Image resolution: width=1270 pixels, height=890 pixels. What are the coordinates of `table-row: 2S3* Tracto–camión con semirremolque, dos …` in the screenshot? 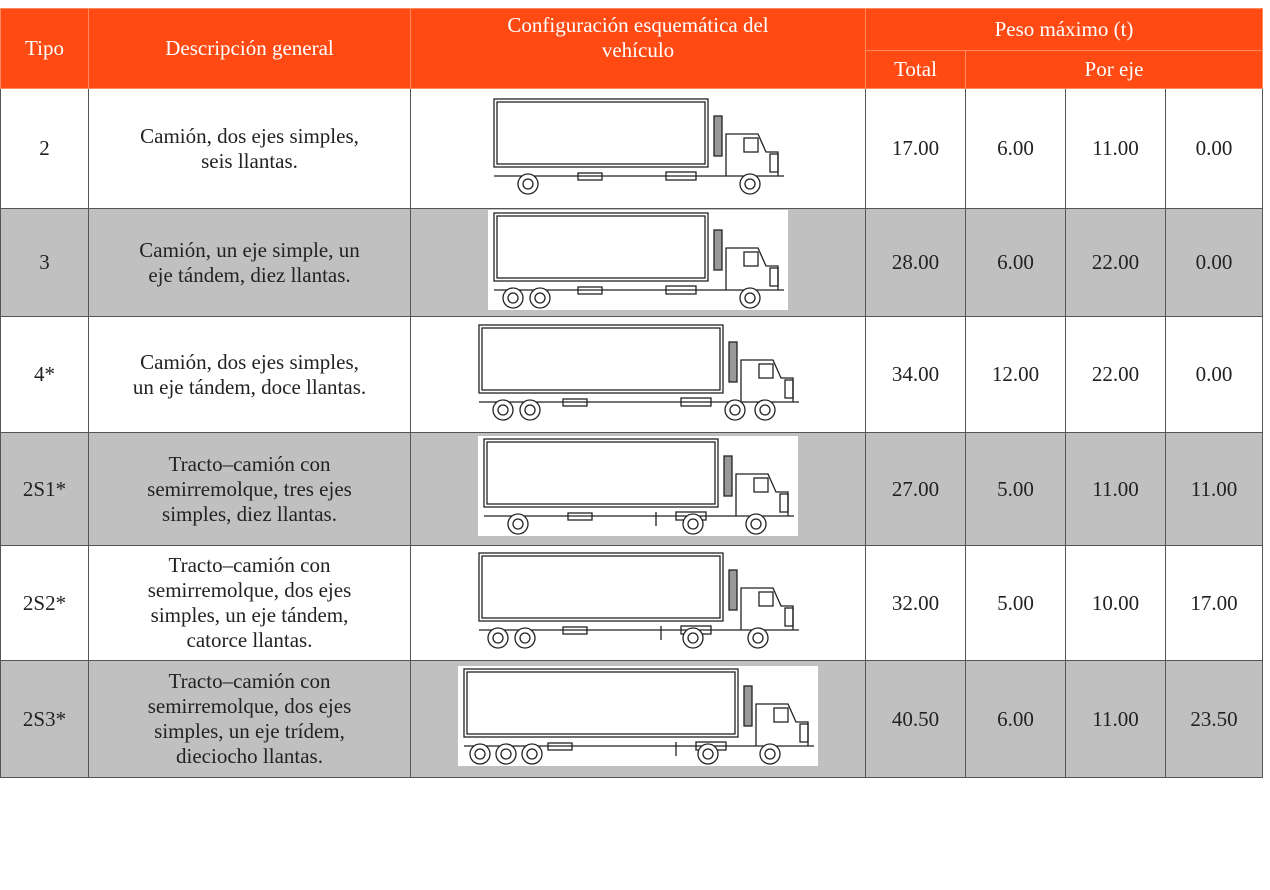 It's located at (632, 719).